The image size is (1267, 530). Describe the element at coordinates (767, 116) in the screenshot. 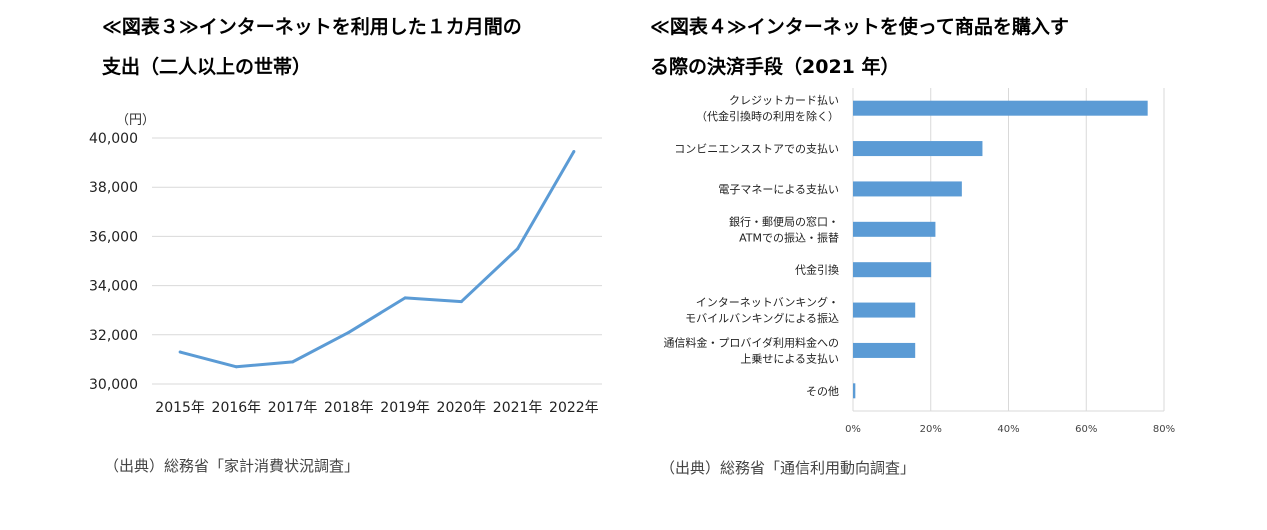

I see `category-label: （代金引換時の利用を除く）` at that location.